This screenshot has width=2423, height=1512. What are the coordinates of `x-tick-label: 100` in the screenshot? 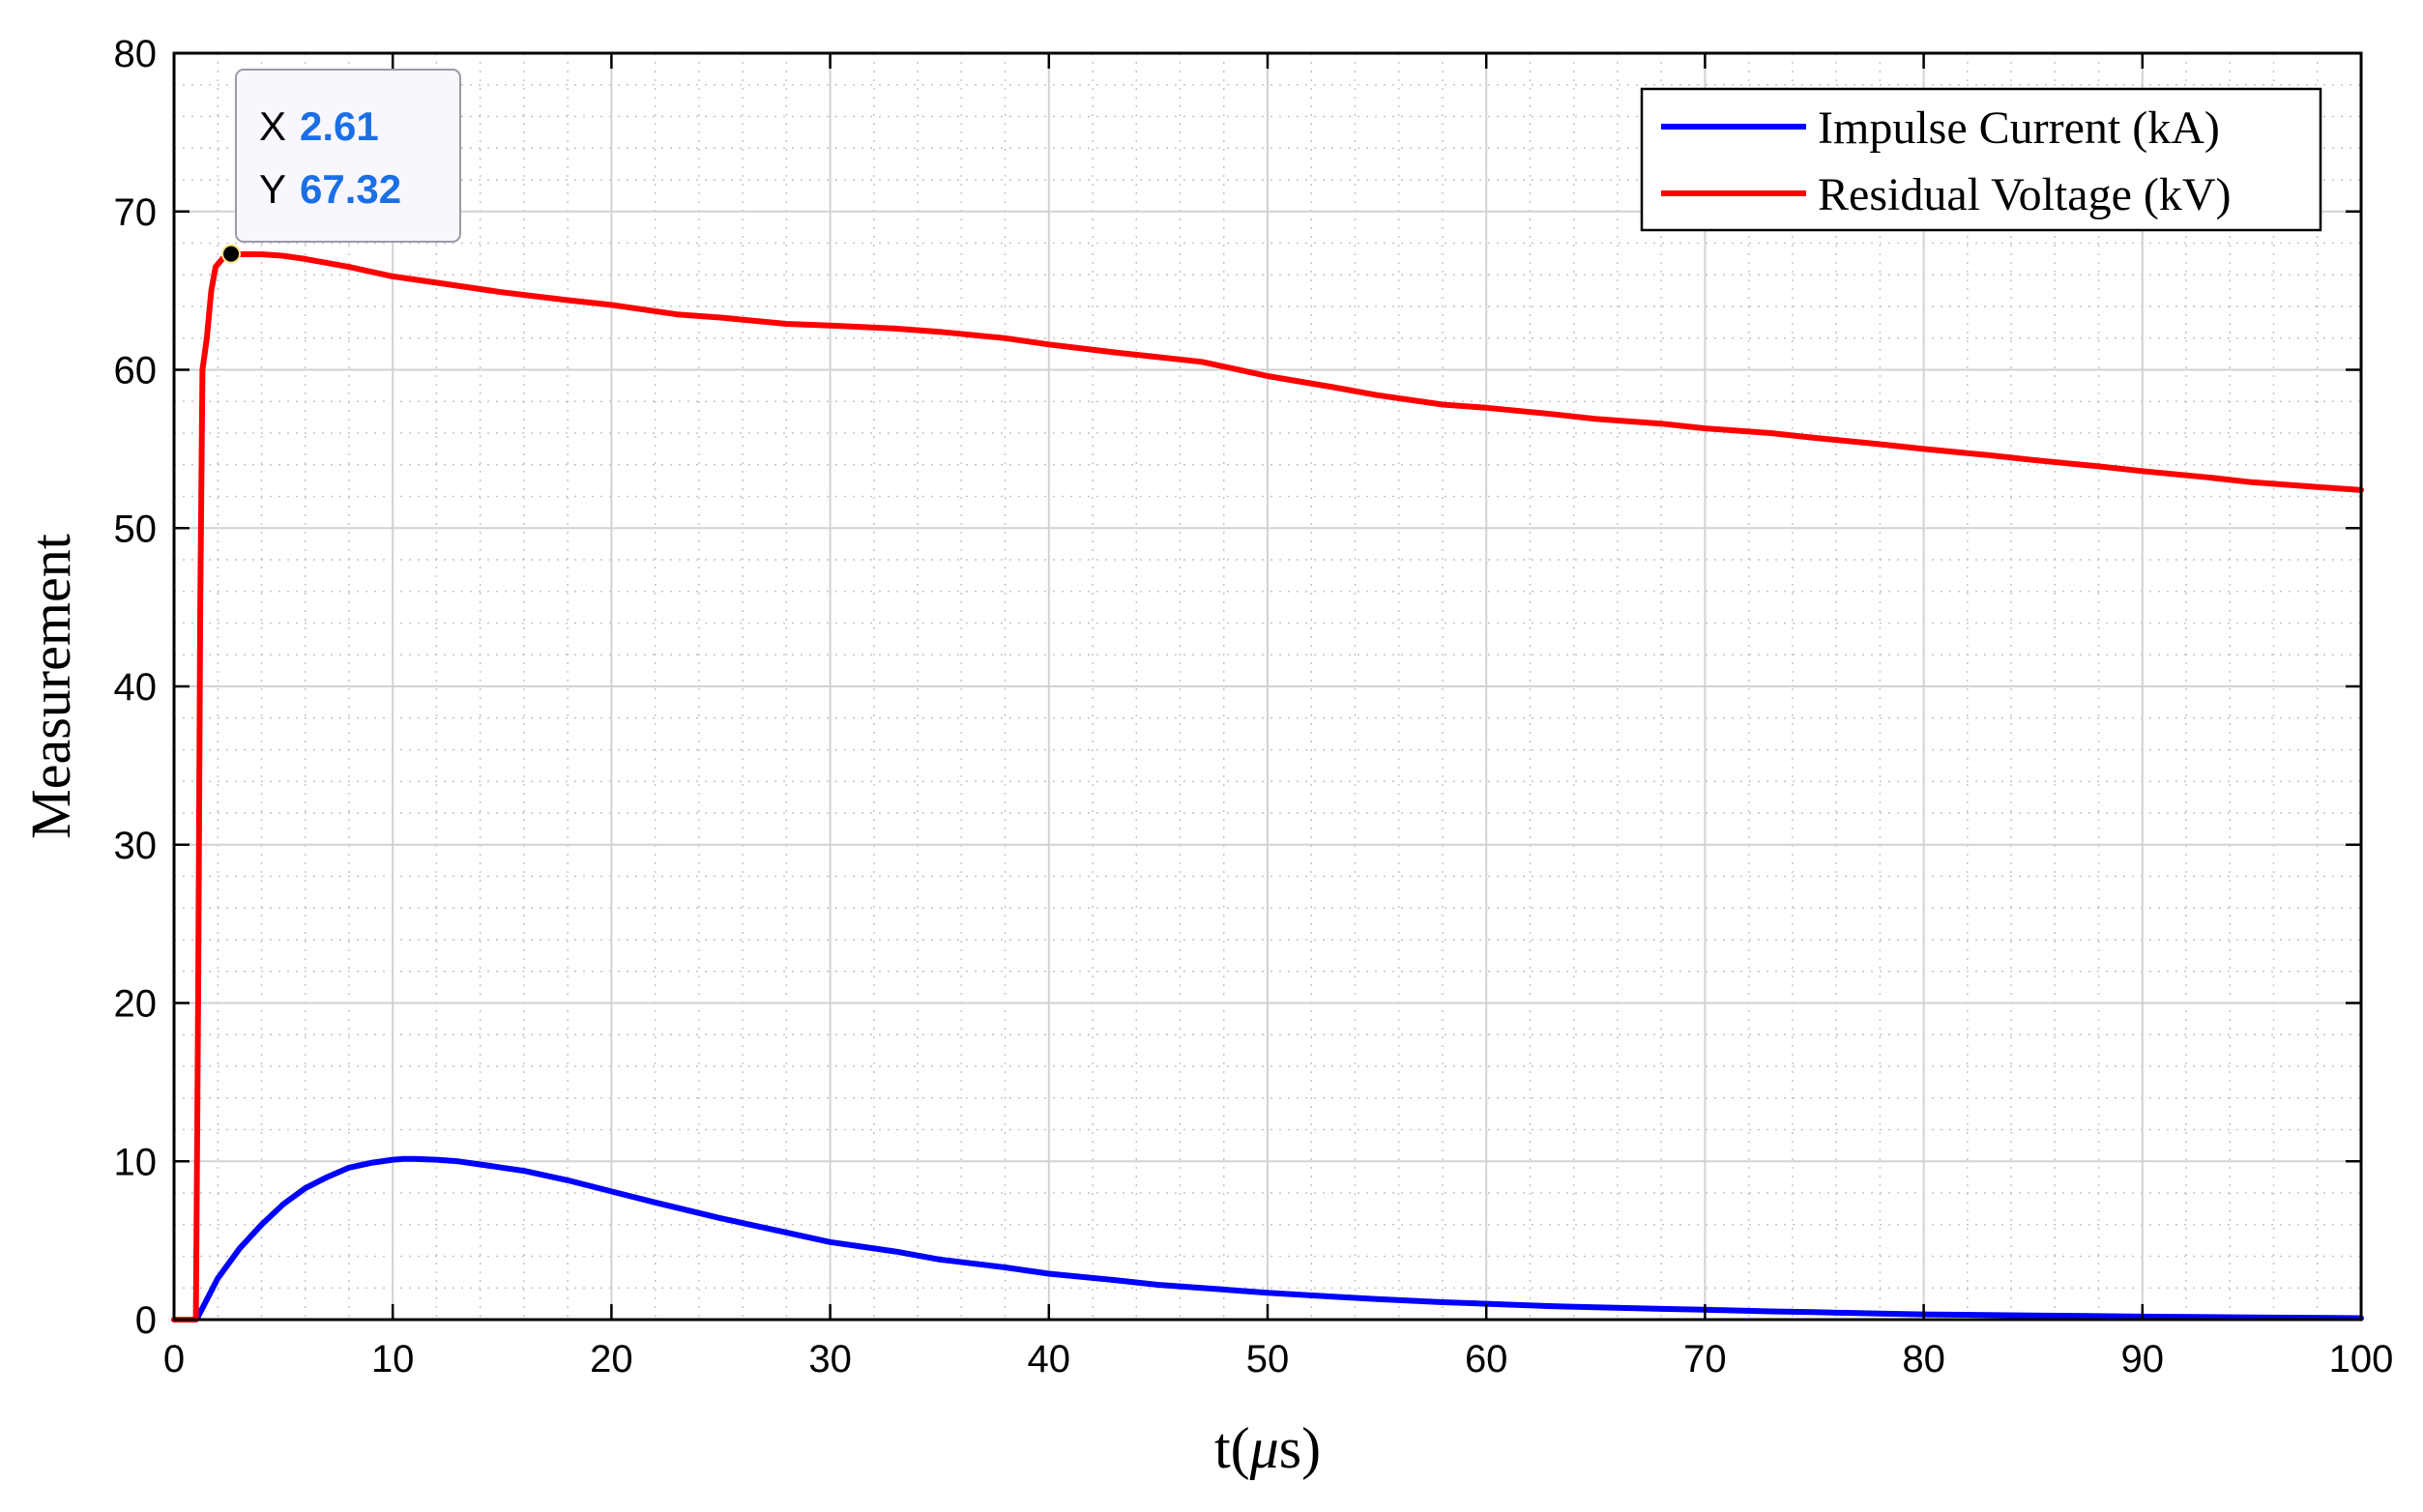 It's located at (2362, 1359).